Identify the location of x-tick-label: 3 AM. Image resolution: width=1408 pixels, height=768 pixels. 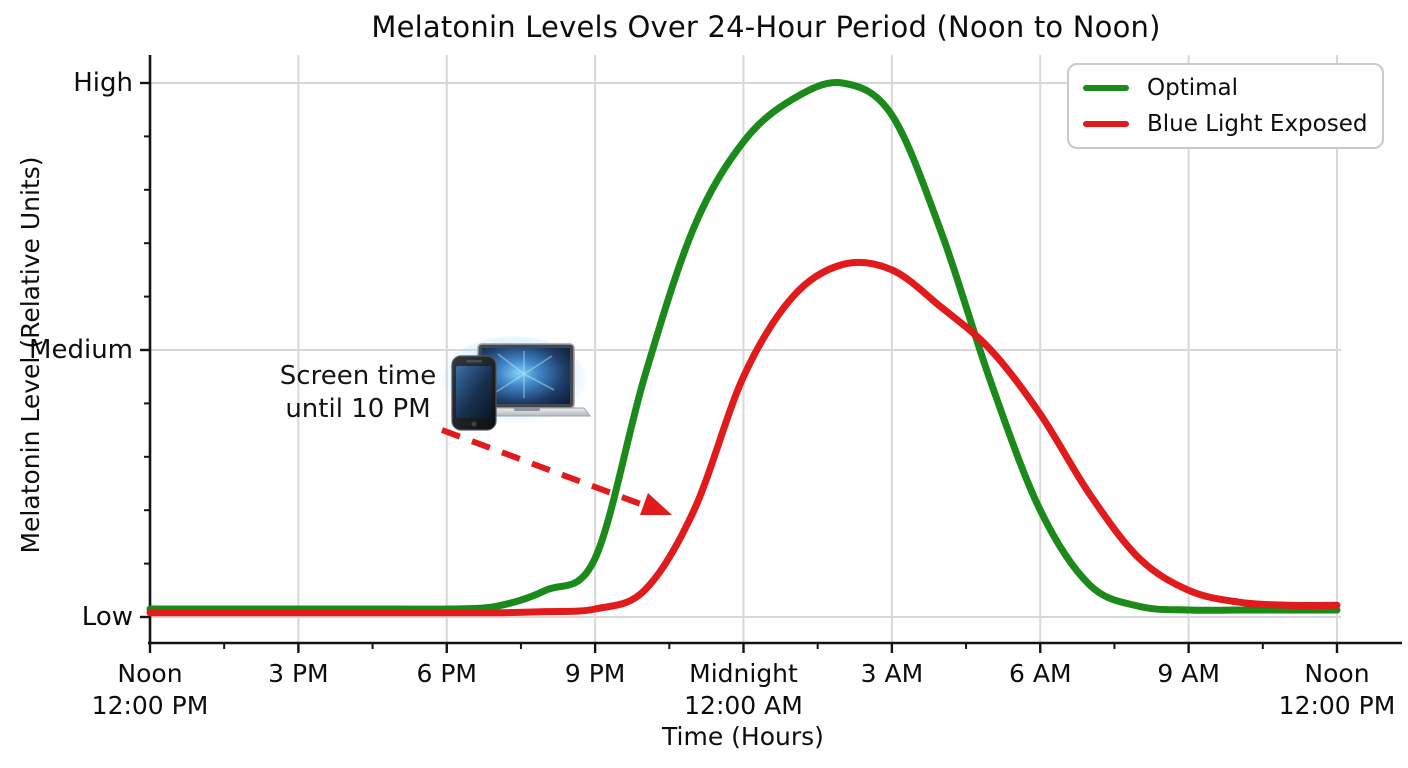
(892, 673).